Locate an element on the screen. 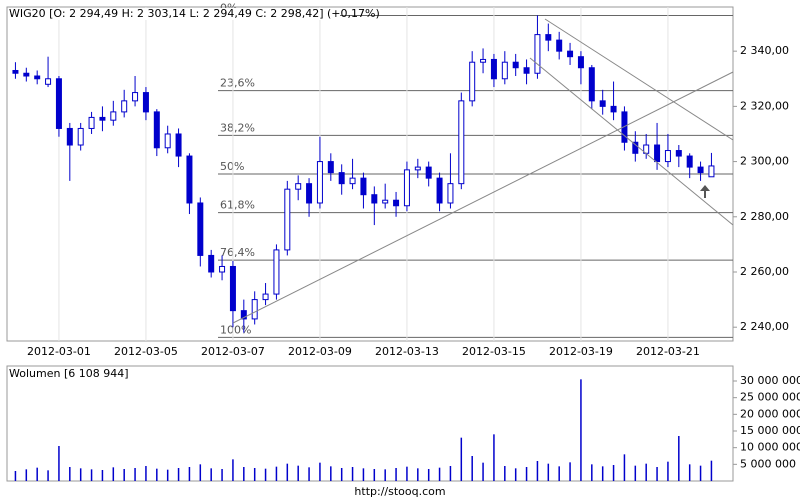  x-tick-label: 2012-03-05 is located at coordinates (146, 351).